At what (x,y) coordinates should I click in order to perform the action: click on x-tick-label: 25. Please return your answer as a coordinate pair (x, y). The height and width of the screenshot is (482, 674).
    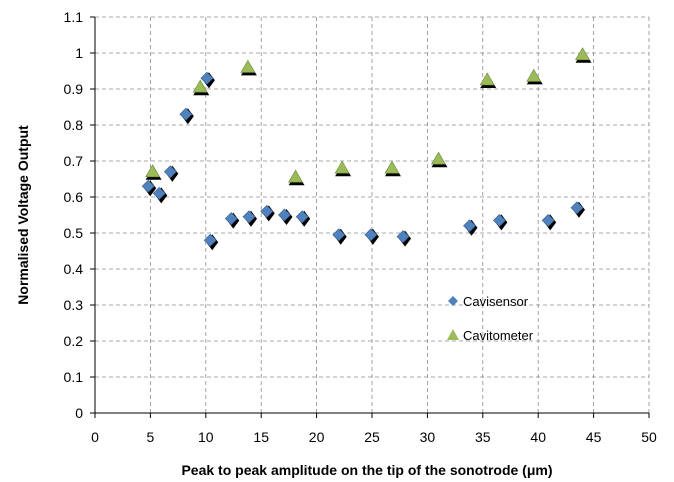
    Looking at the image, I should click on (372, 437).